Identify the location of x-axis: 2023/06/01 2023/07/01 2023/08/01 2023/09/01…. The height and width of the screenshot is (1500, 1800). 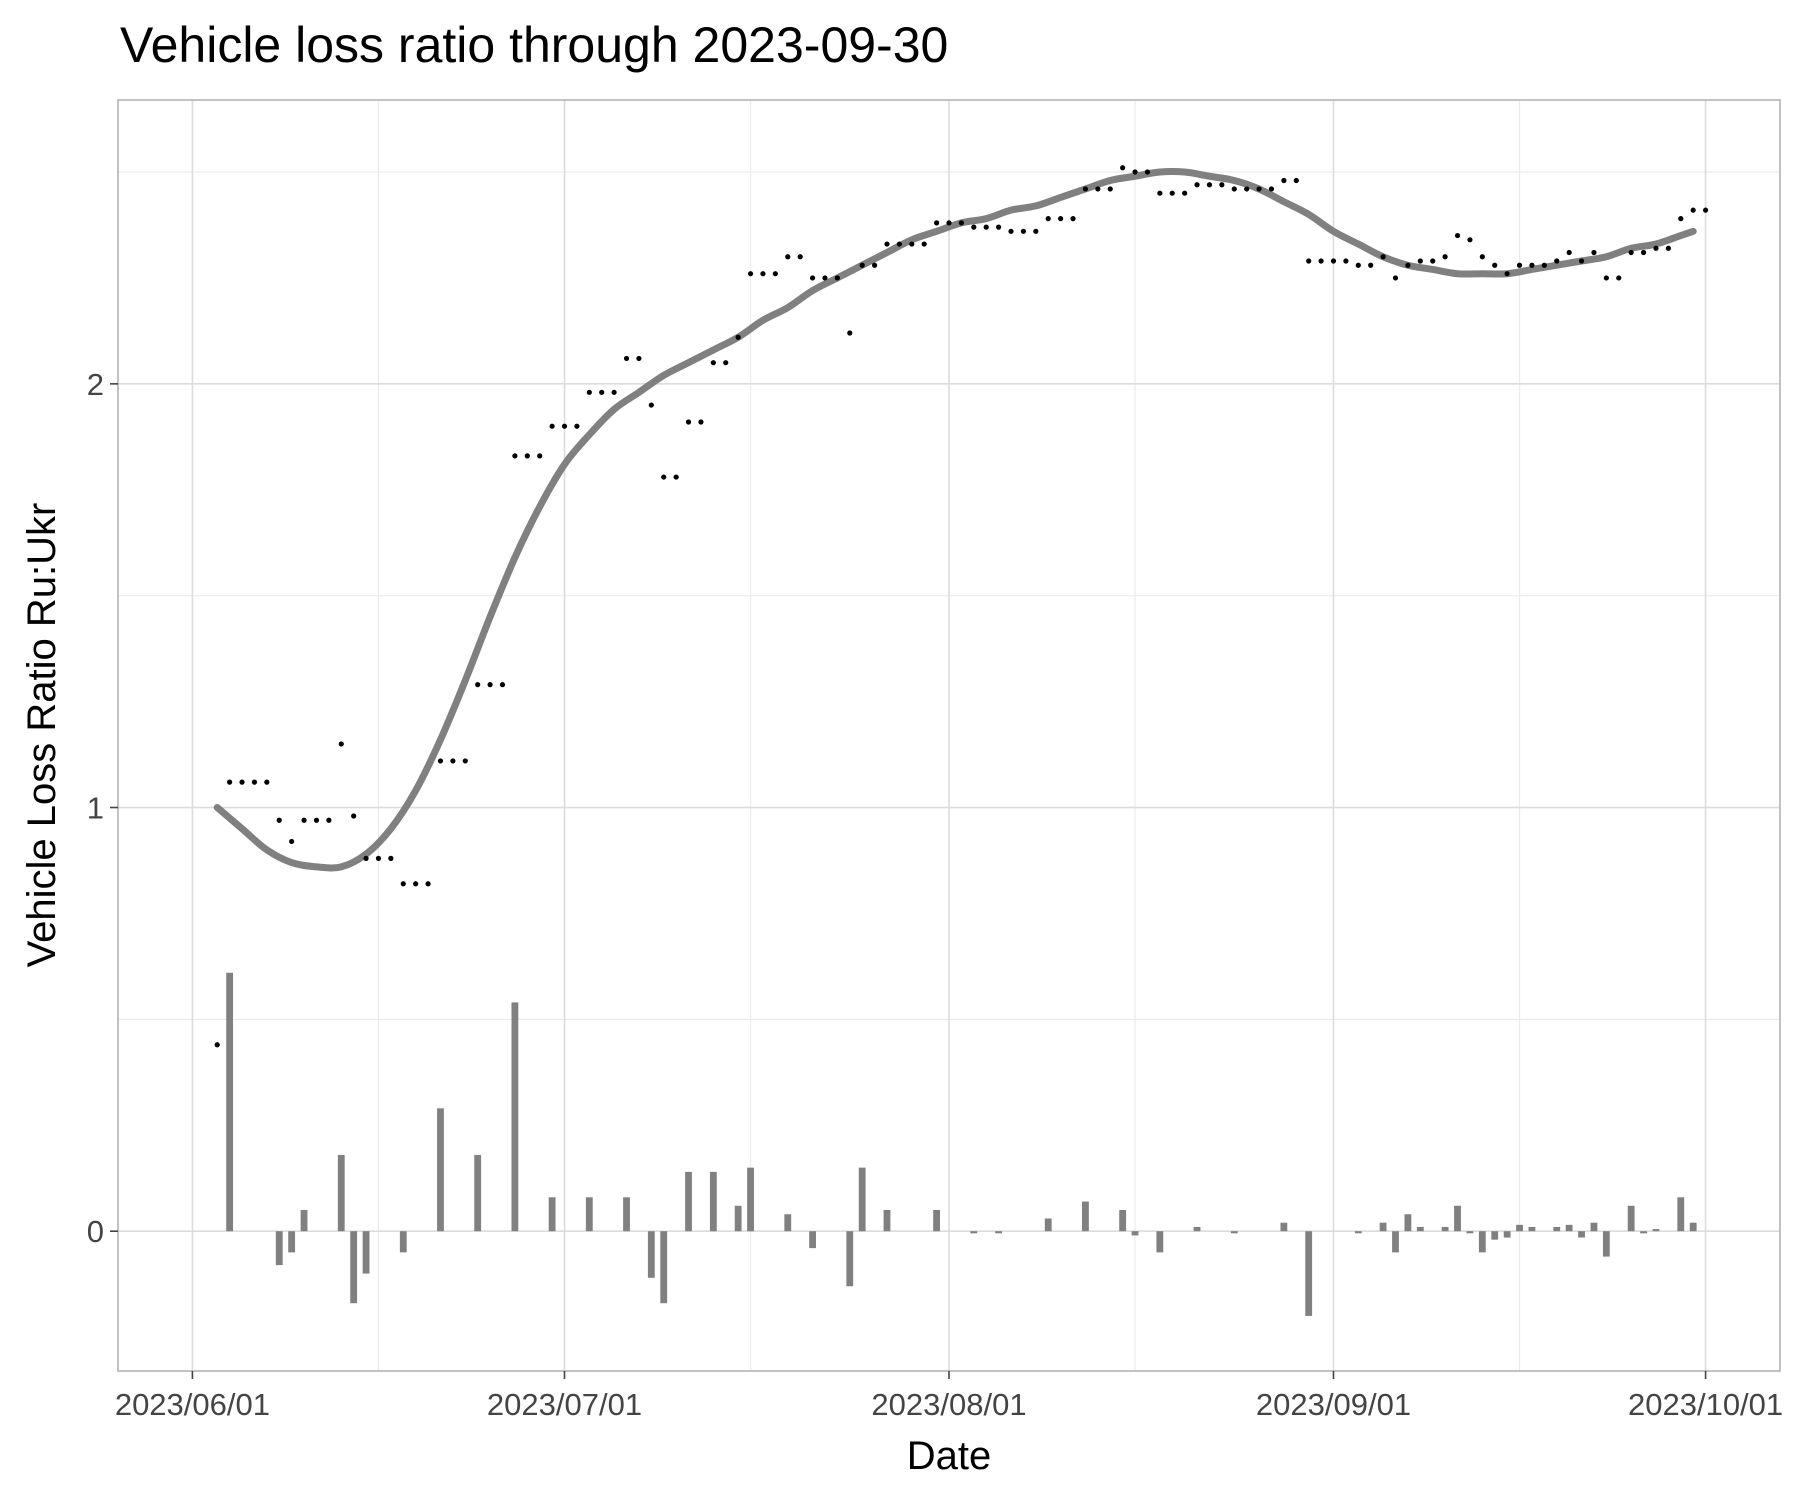
(949, 1396).